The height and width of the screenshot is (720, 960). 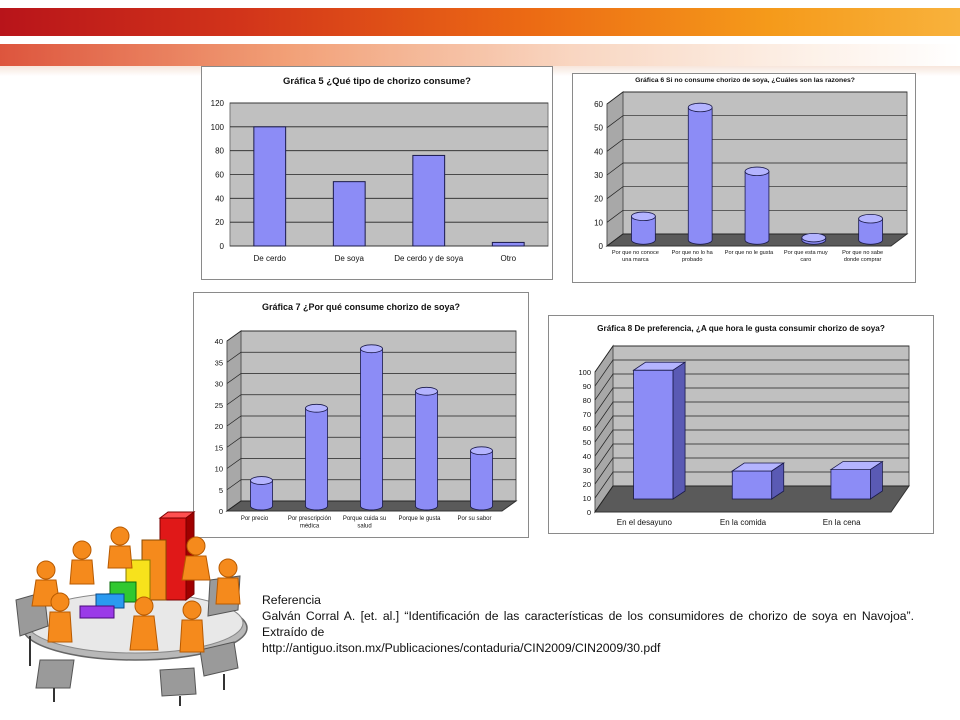 What do you see at coordinates (805, 260) in the screenshot?
I see `x-tick-label: caro` at bounding box center [805, 260].